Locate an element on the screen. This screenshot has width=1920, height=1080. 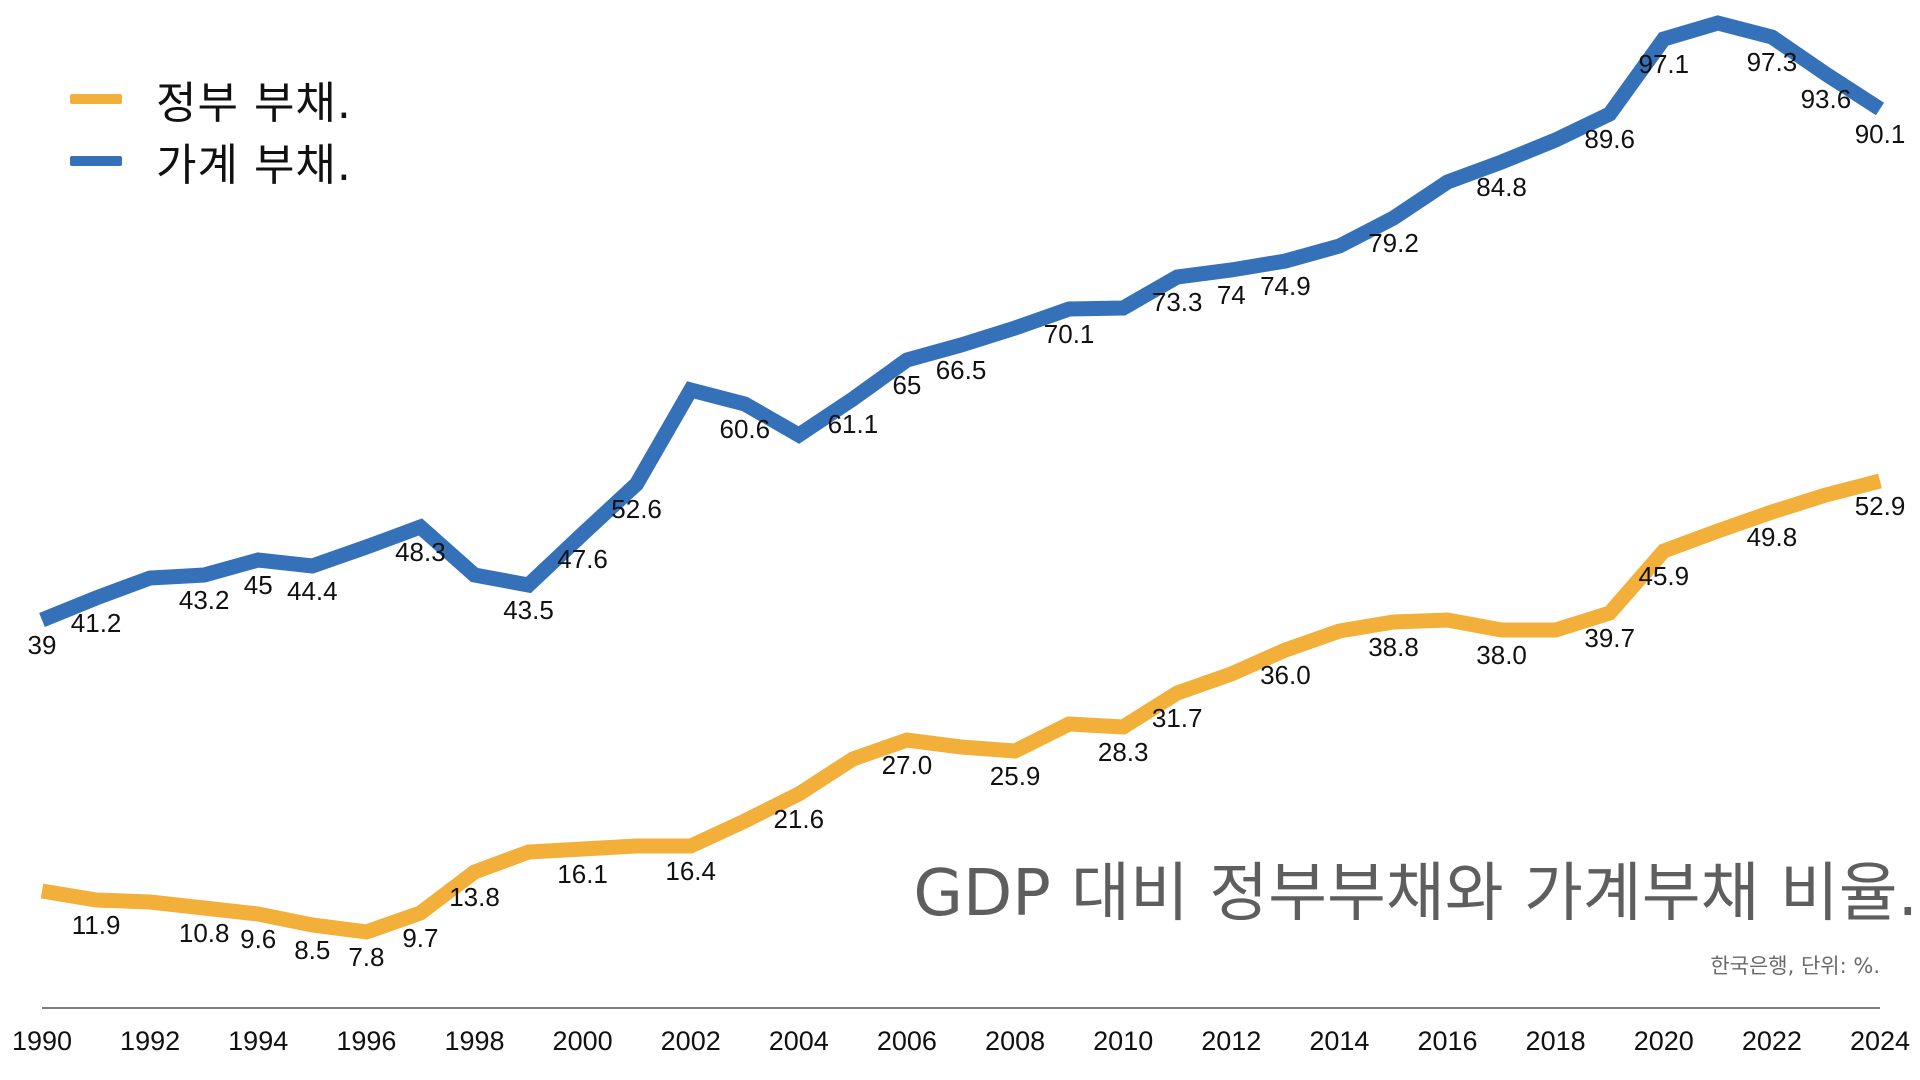
data-label: 70.1 is located at coordinates (1069, 334).